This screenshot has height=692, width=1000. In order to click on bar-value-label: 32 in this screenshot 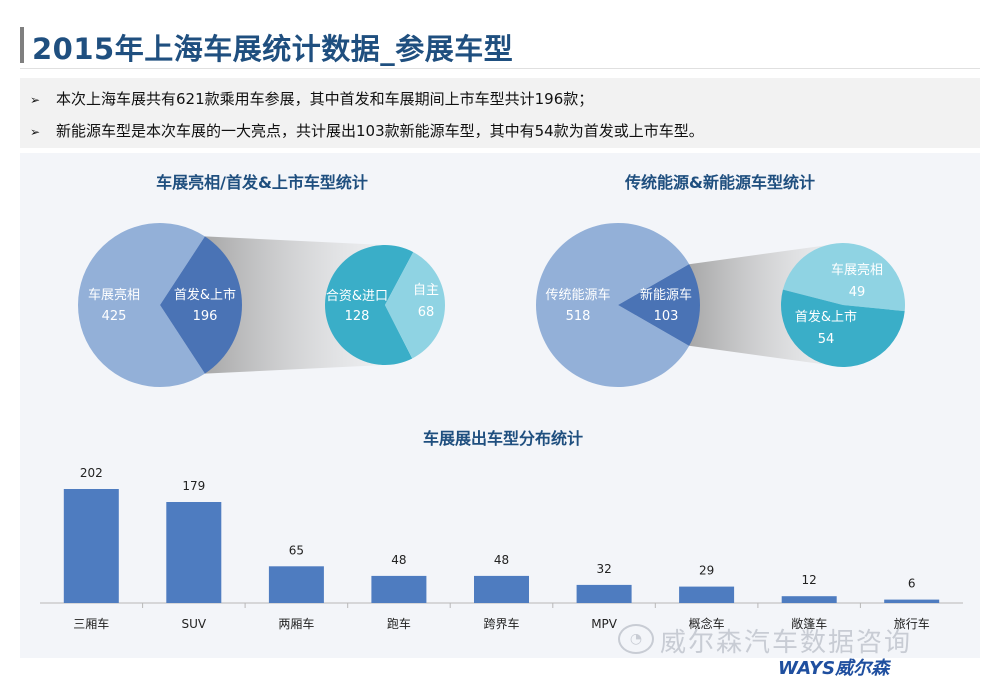, I will do `click(603, 569)`.